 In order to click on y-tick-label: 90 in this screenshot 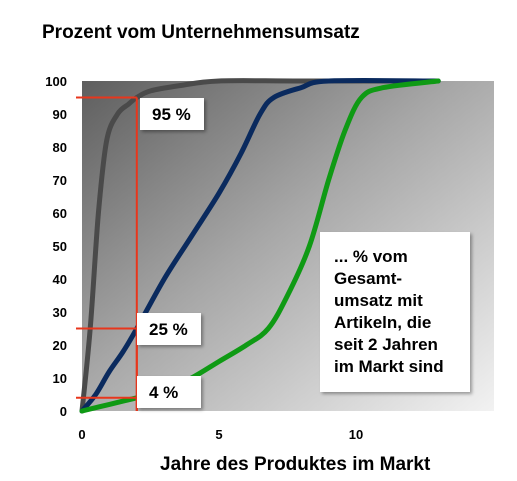, I will do `click(60, 114)`.